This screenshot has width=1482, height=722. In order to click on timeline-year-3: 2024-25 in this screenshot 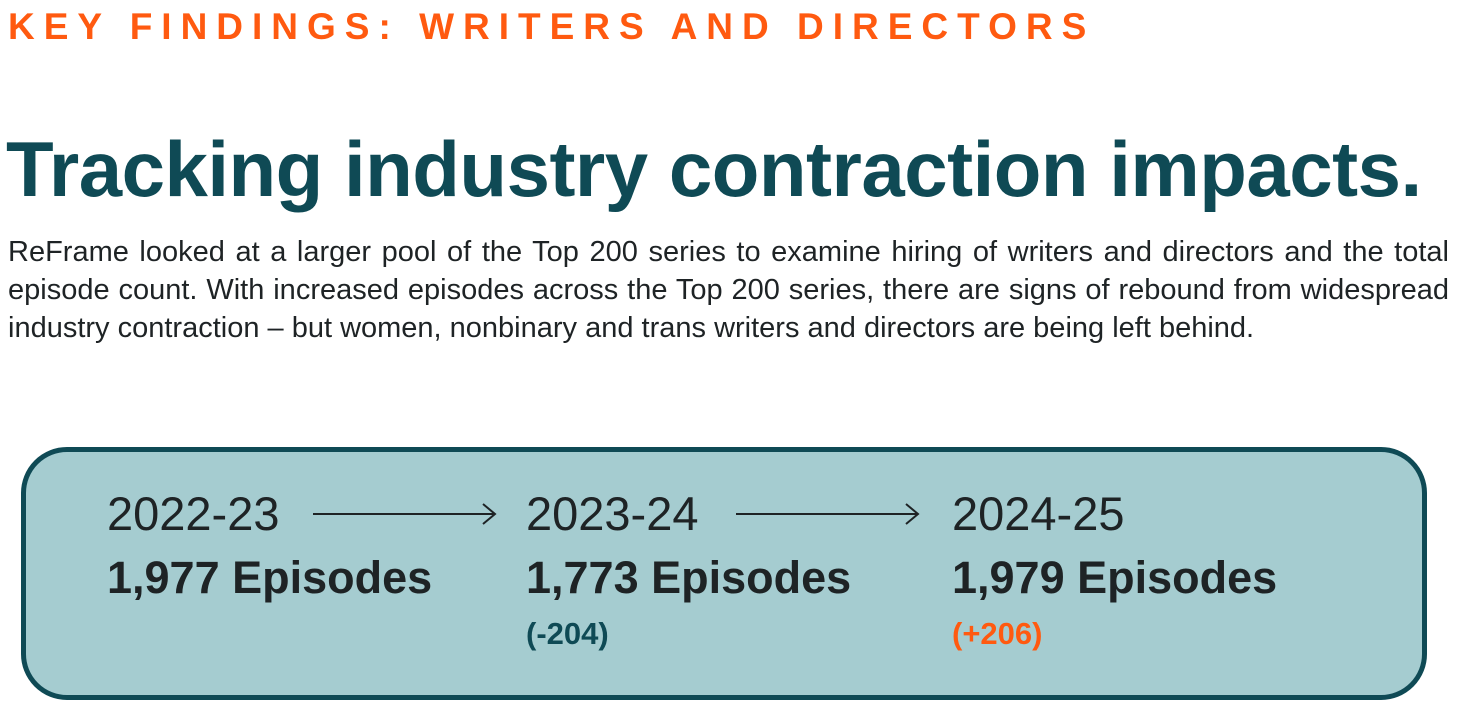, I will do `click(1038, 513)`.